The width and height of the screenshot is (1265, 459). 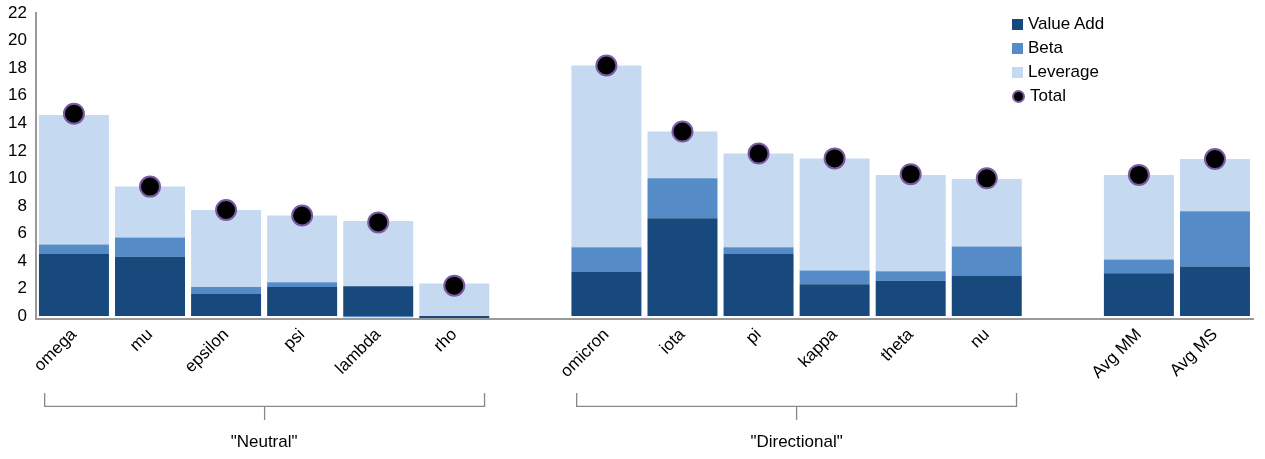 What do you see at coordinates (1048, 96) in the screenshot?
I see `legend-label: Total` at bounding box center [1048, 96].